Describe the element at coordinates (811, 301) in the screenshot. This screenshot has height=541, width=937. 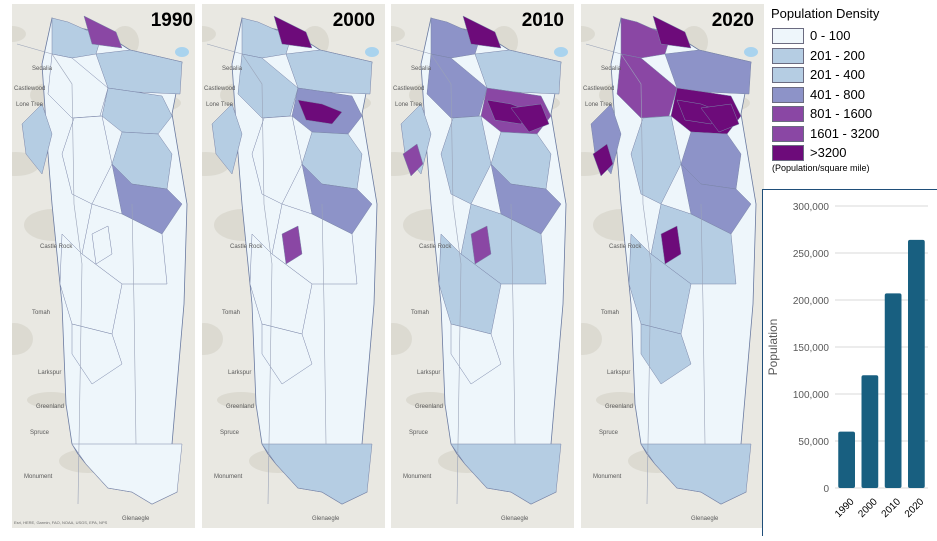
I see `y-tick-label: 200,000` at that location.